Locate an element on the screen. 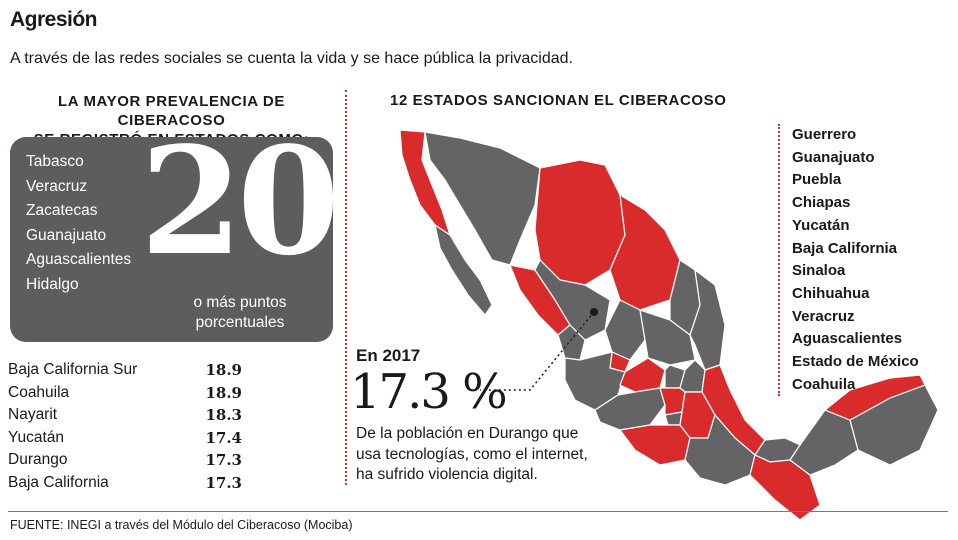  sanctions-heading: 12 ESTADOS SANCIONAN EL CIBERACOSO is located at coordinates (558, 100).